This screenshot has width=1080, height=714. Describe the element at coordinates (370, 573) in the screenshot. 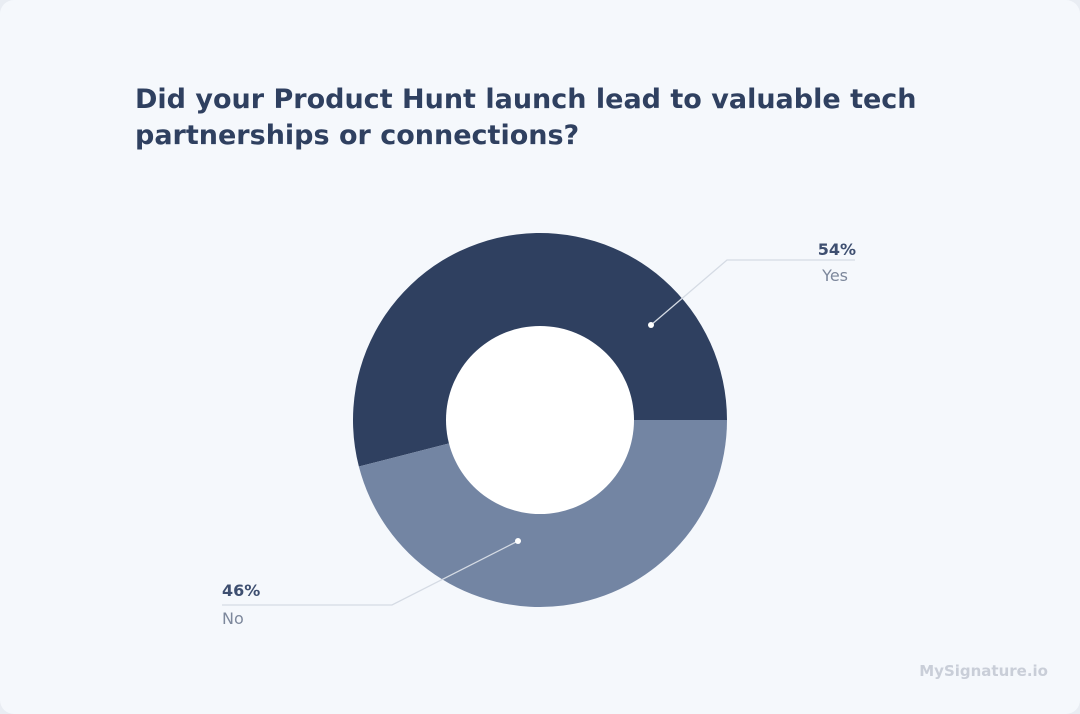

I see `leader-line-no` at that location.